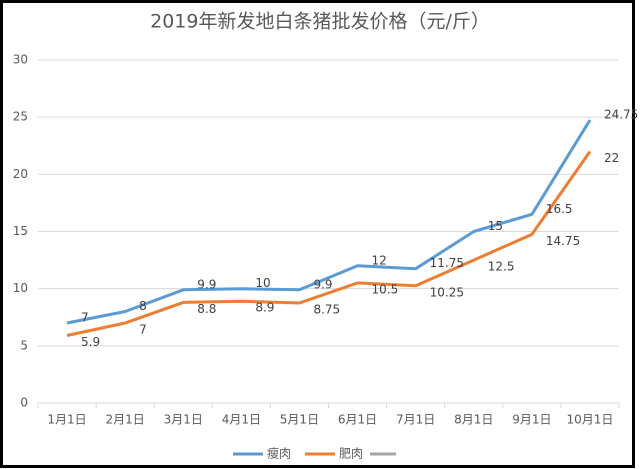  Describe the element at coordinates (501, 267) in the screenshot. I see `data-label: 12.5` at that location.